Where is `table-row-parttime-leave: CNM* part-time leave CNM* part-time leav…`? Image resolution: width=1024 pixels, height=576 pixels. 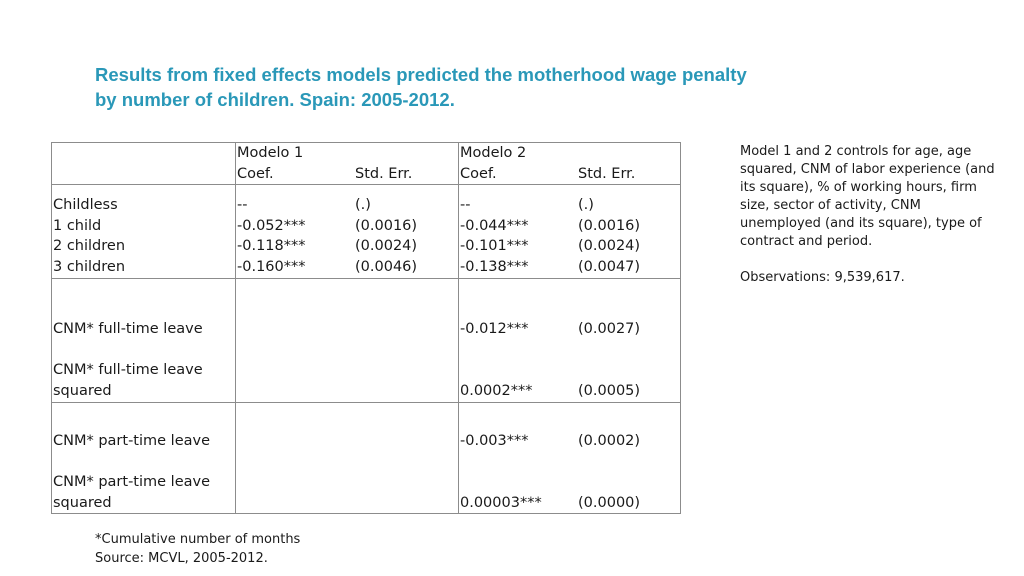 table-row-parttime-leave: CNM* part-time leave CNM* part-time leav… is located at coordinates (366, 458).